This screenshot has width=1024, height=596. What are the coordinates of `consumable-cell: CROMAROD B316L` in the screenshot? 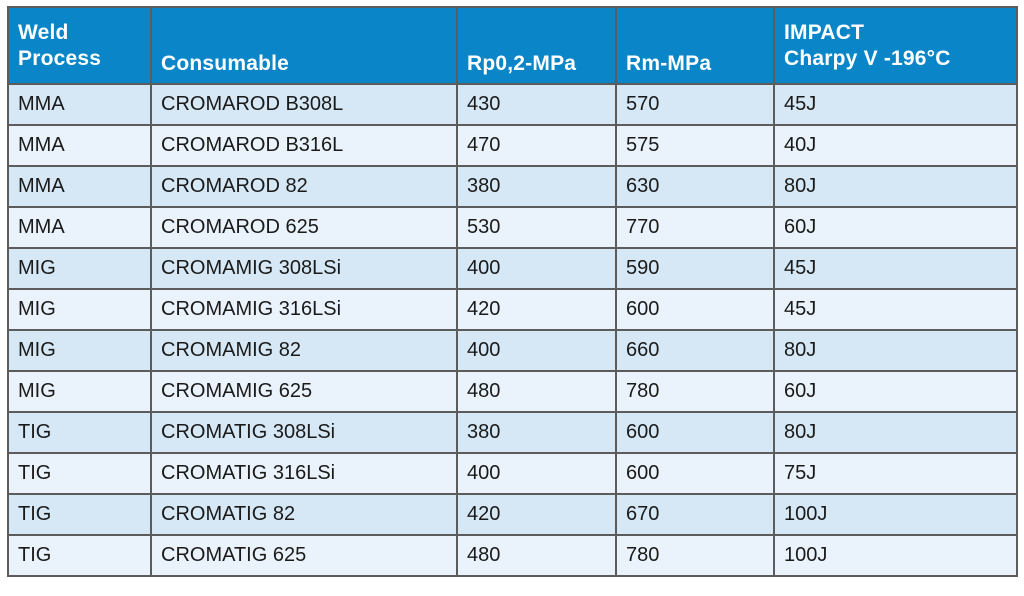 It's located at (304, 145).